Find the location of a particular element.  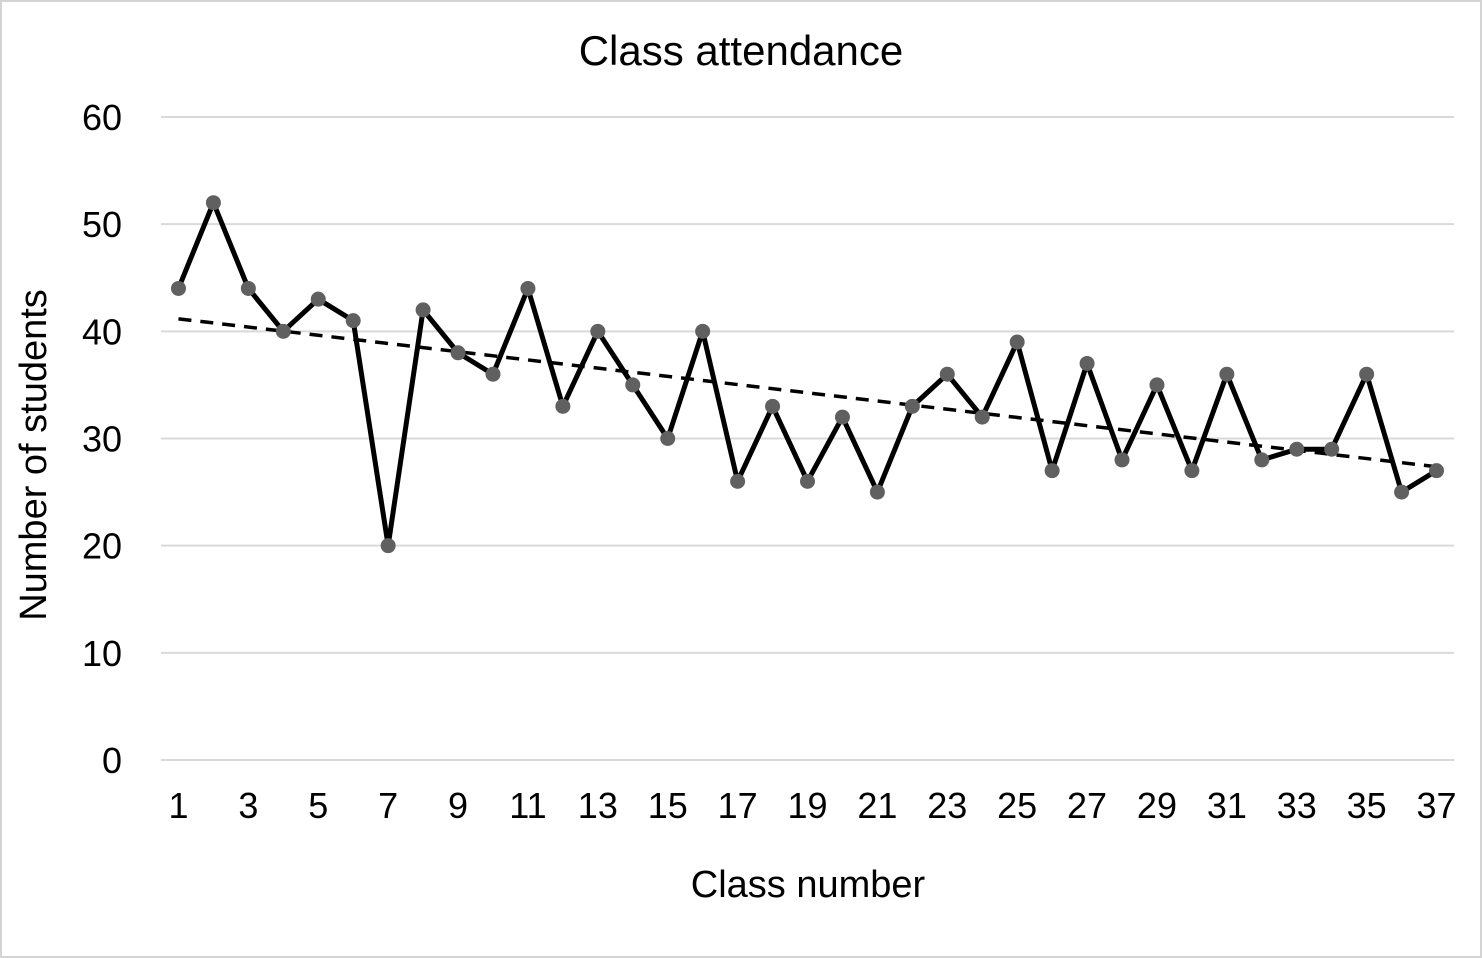

x-axis-title: Class number is located at coordinates (808, 885).